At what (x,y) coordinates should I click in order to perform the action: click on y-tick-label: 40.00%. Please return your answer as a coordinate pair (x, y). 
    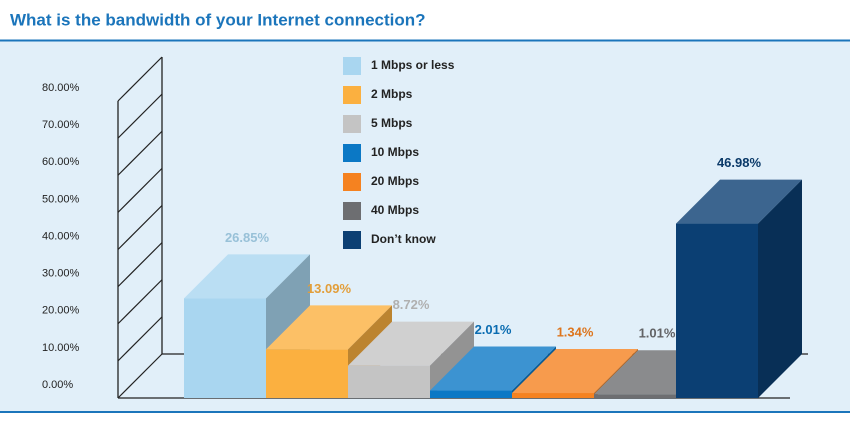
    Looking at the image, I should click on (61, 236).